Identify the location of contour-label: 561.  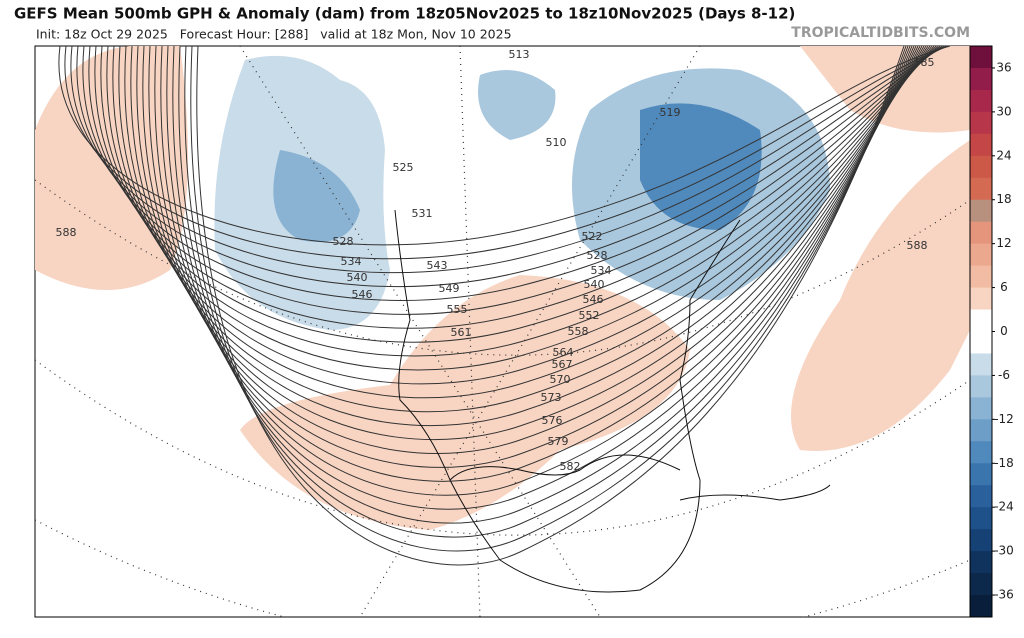
(461, 332).